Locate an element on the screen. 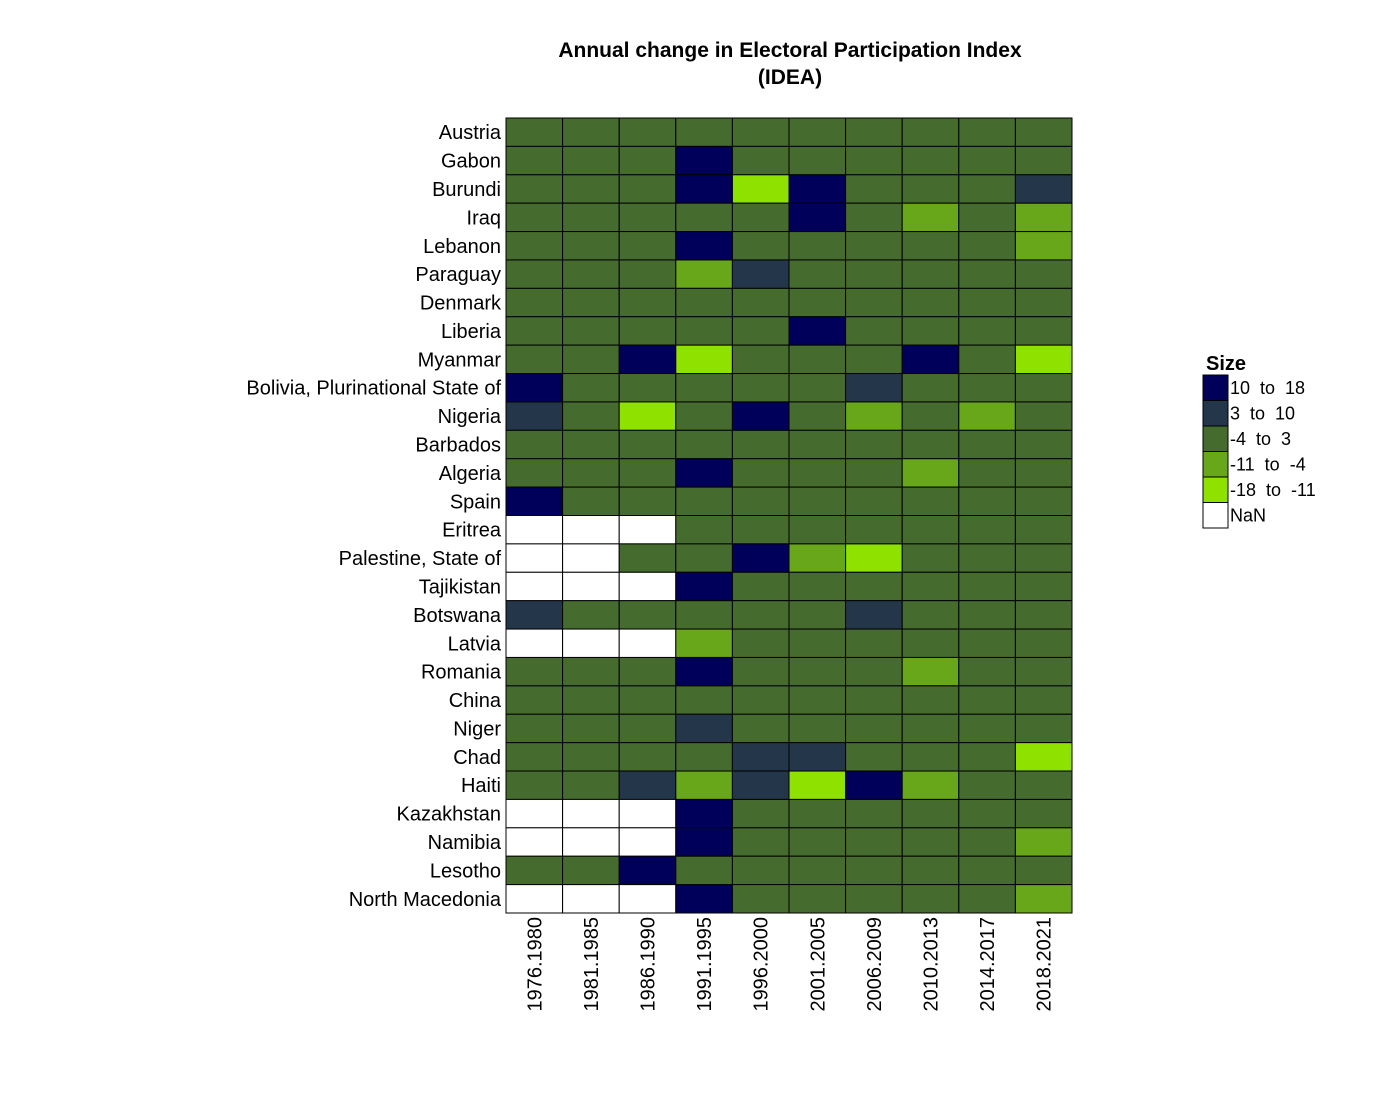  legend-label: NaN is located at coordinates (1248, 515).